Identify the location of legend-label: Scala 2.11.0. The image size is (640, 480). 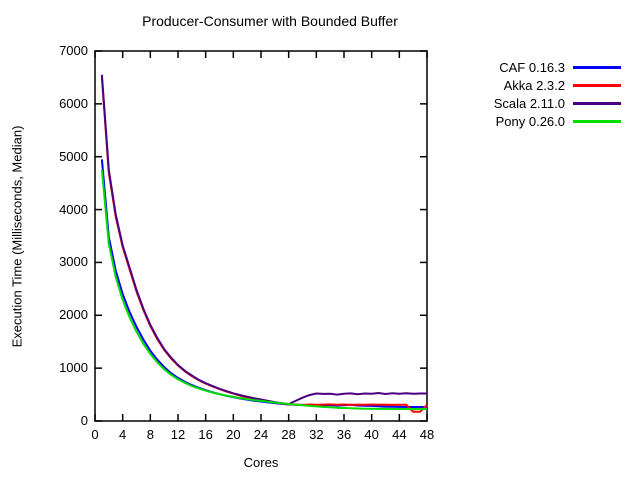
(529, 103).